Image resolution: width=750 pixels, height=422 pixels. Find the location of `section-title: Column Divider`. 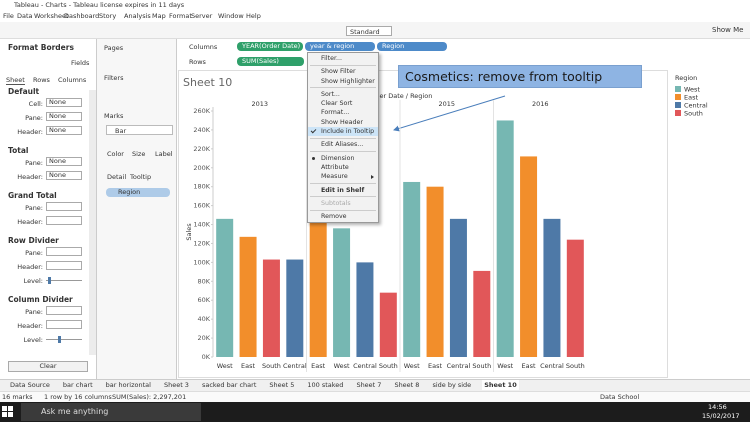

section-title: Column Divider is located at coordinates (40, 299).